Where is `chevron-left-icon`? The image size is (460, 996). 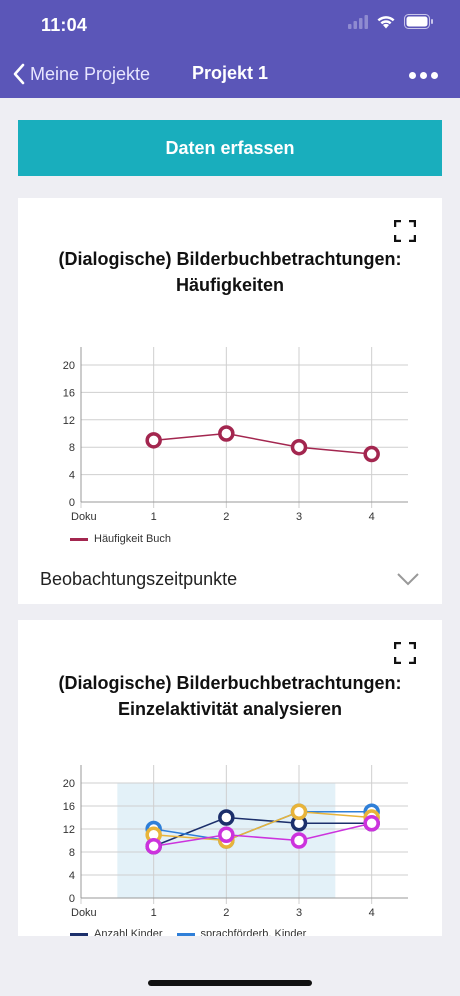 chevron-left-icon is located at coordinates (19, 74).